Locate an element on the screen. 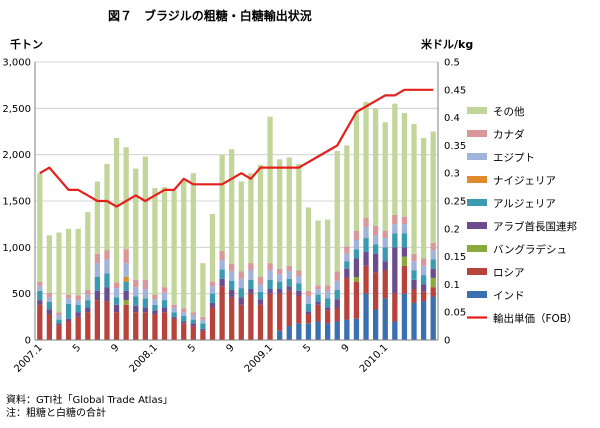 The image size is (600, 428). y-left-tick-label: 500 is located at coordinates (21, 294).